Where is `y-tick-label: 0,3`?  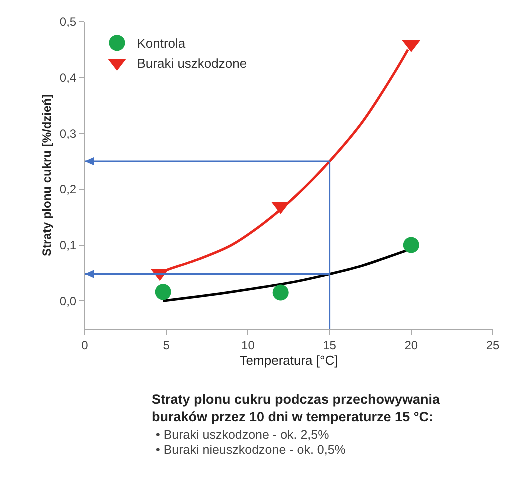
y-tick-label: 0,3 is located at coordinates (68, 133).